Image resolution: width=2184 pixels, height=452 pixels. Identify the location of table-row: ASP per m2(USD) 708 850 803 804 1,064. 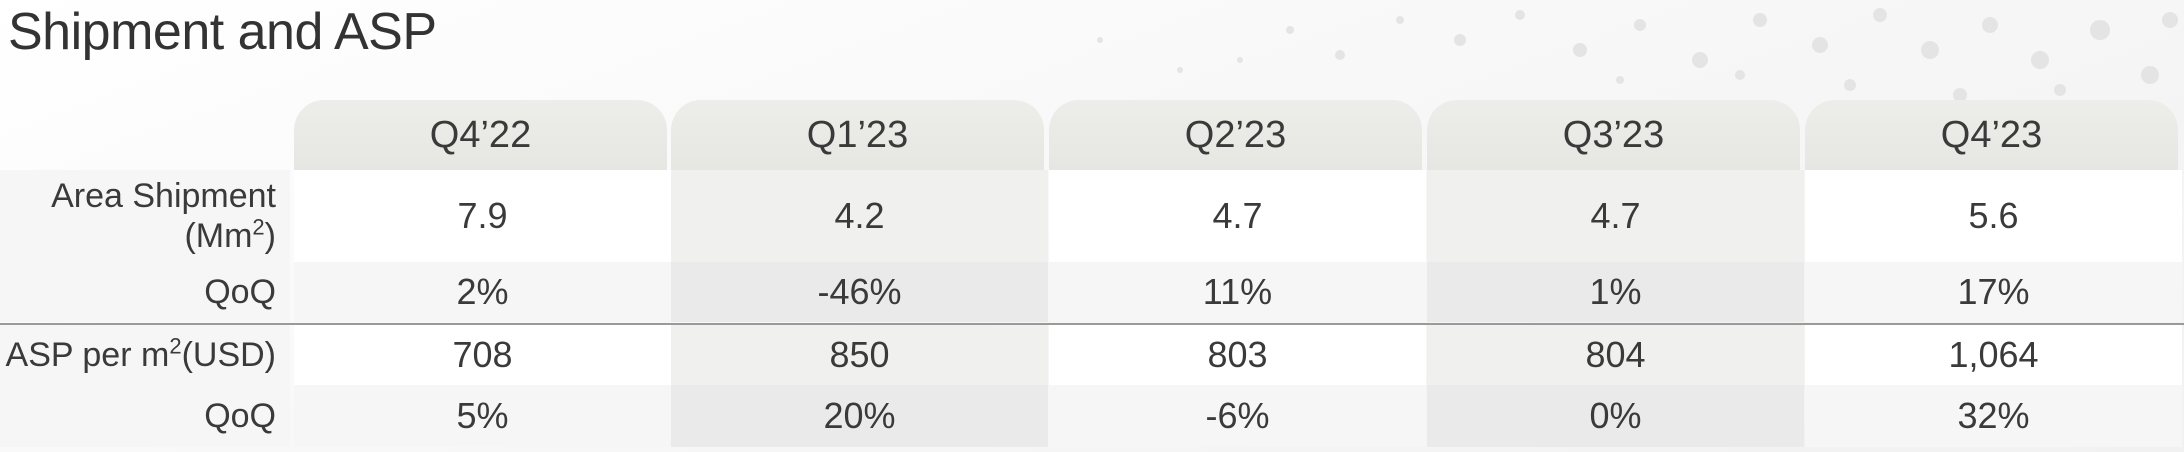
(1092, 355).